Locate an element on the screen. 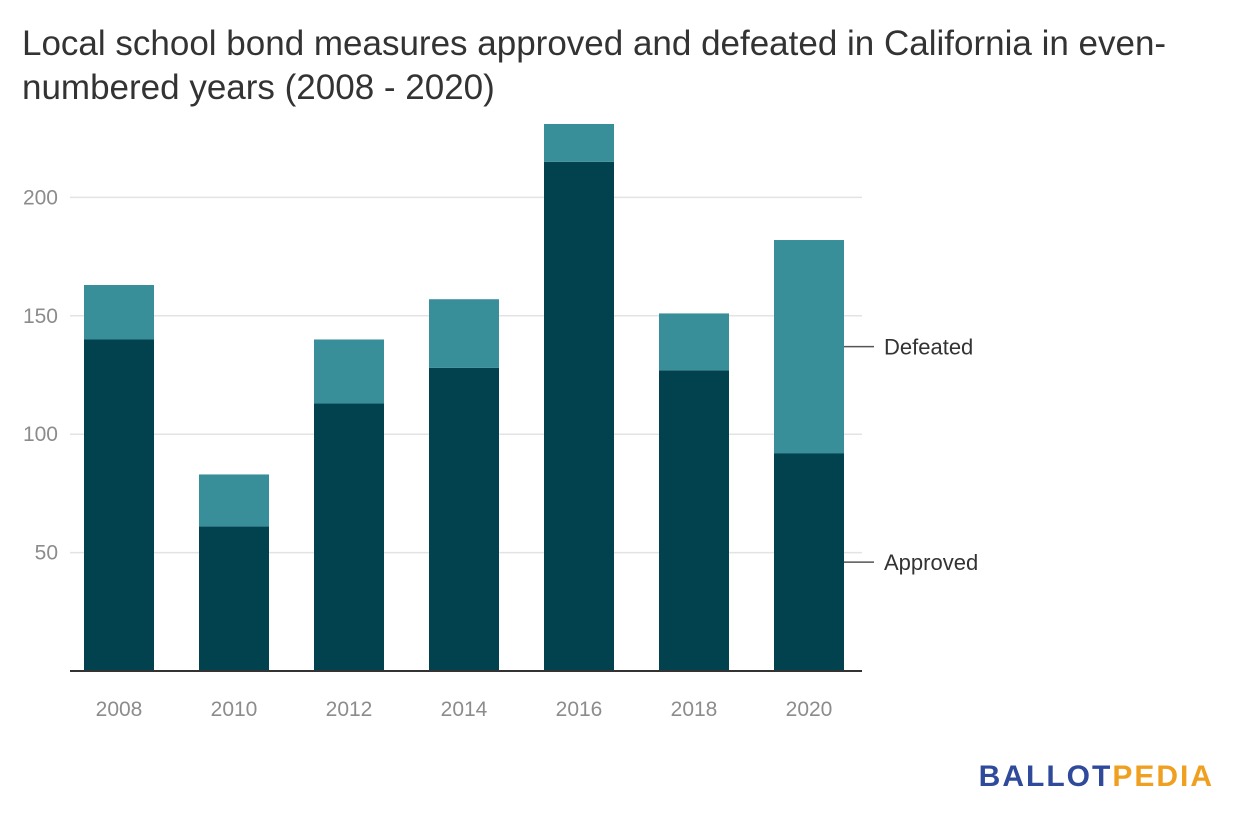  ballotpedia-logo: BALLOTPEDIA is located at coordinates (1096, 777).